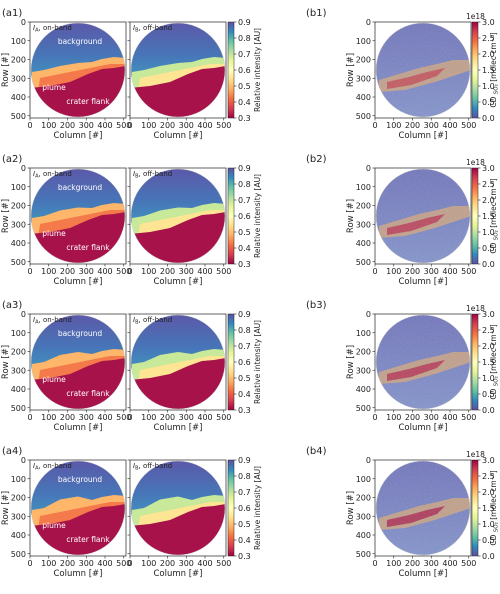  I want to click on colorbar-tick-label: 0.9, so click(244, 460).